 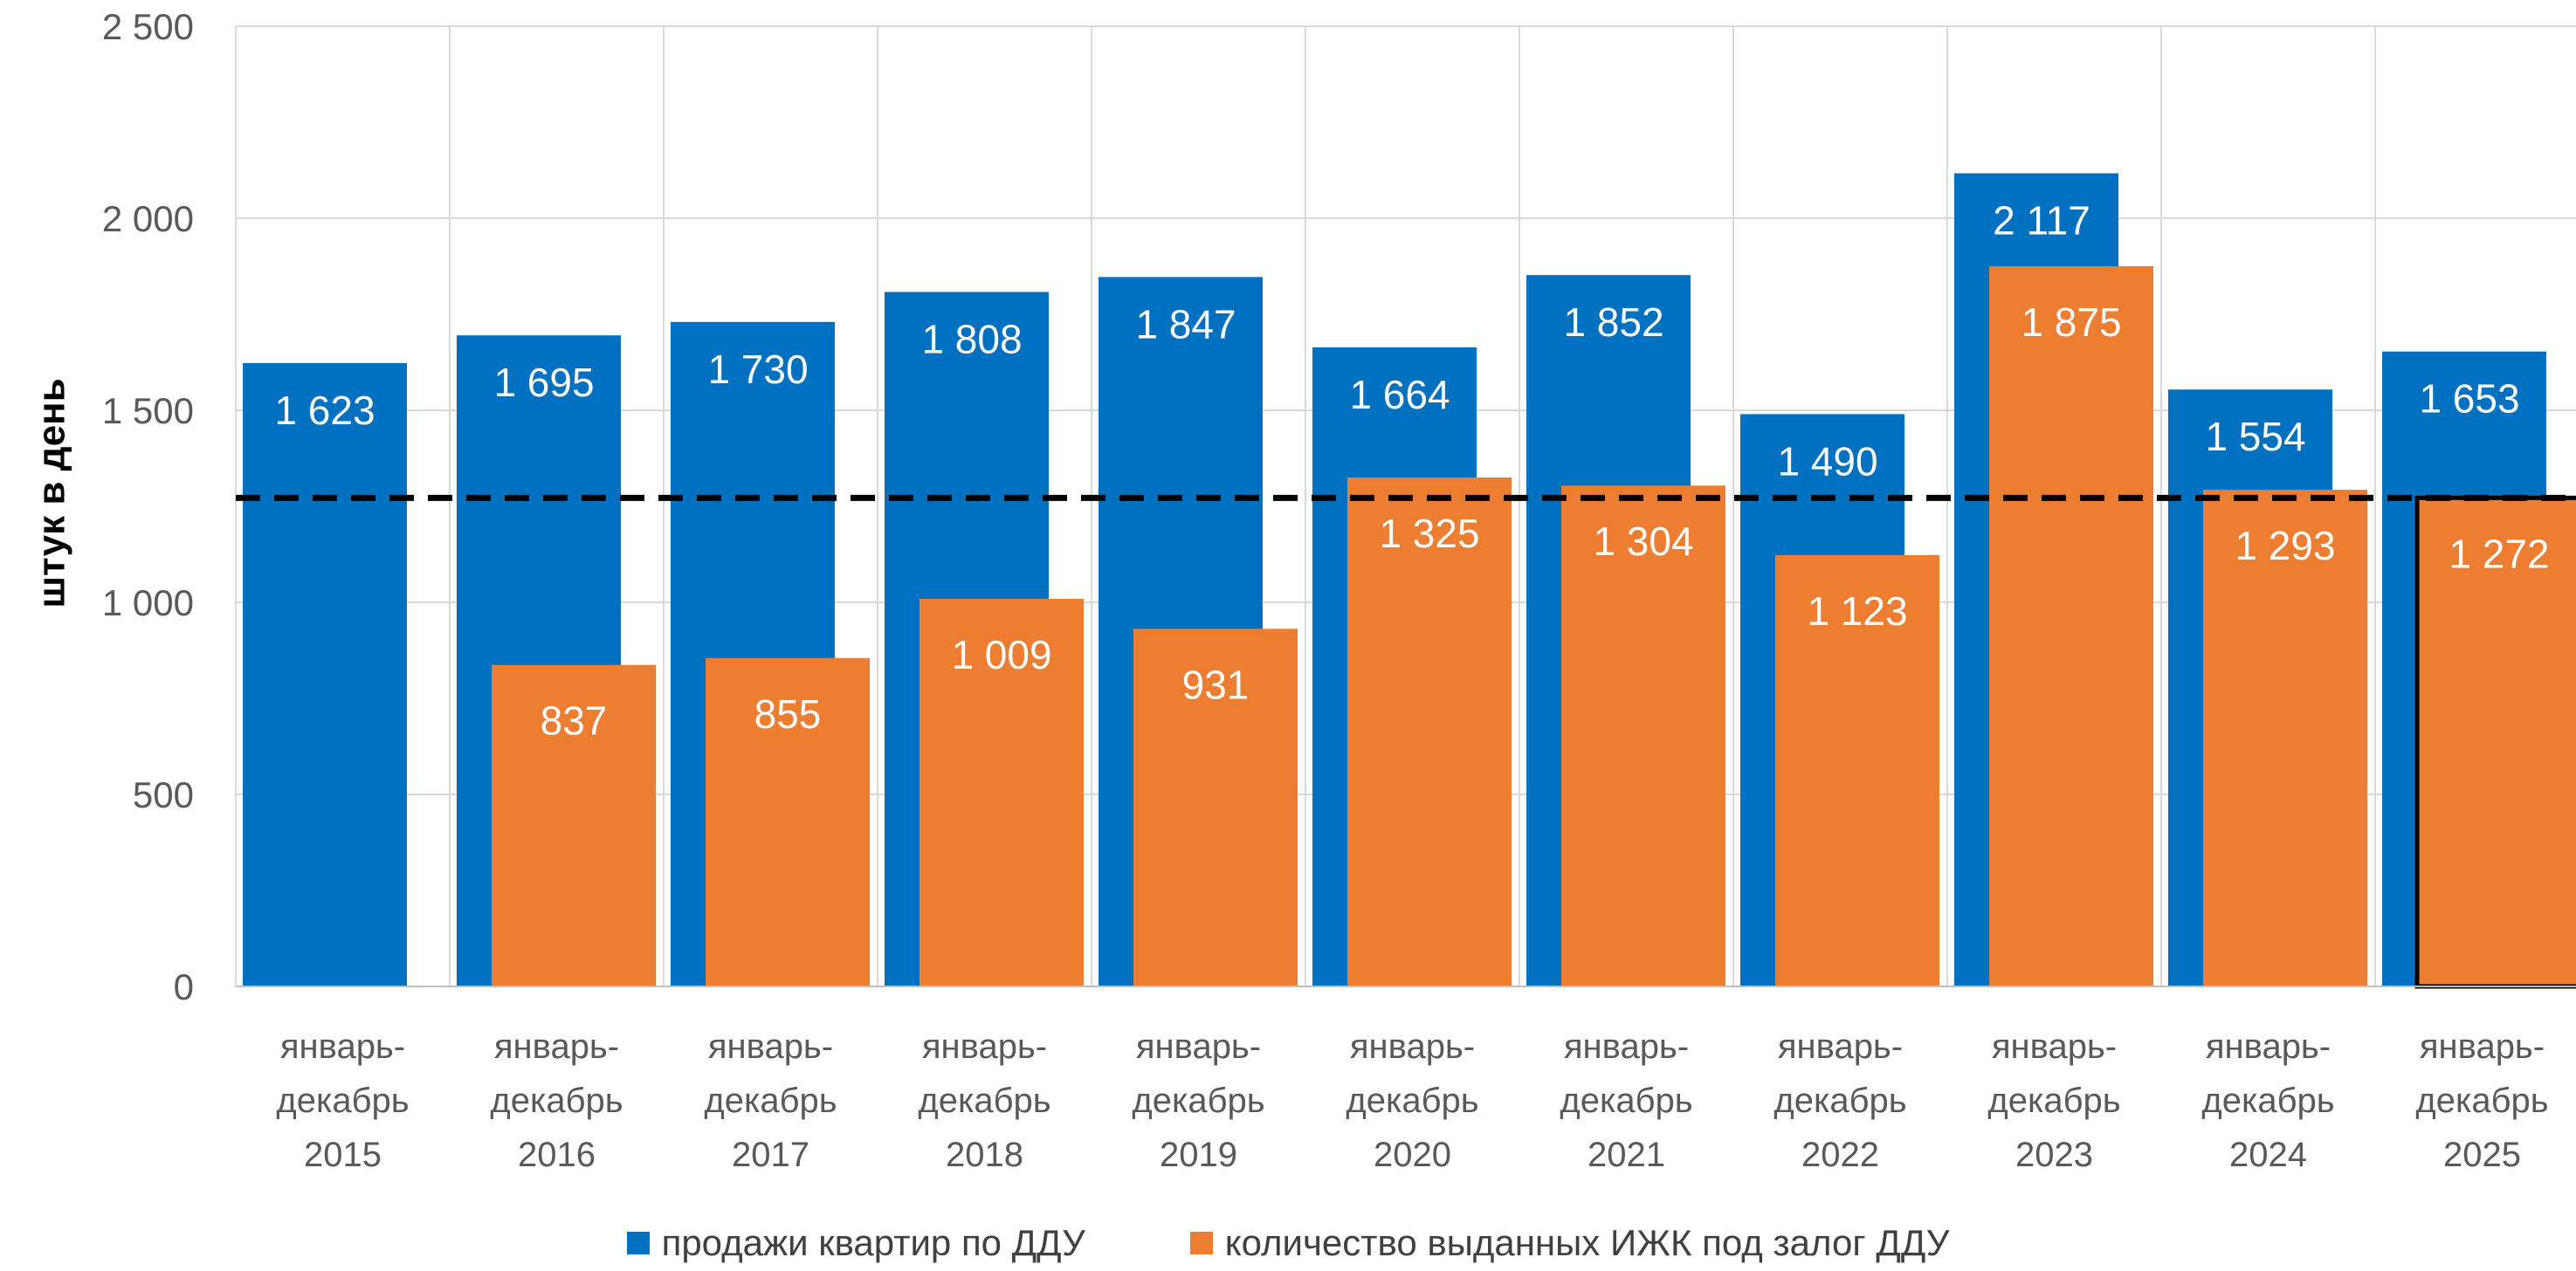 What do you see at coordinates (2041, 221) in the screenshot?
I see `data-label-sales: 2 117` at bounding box center [2041, 221].